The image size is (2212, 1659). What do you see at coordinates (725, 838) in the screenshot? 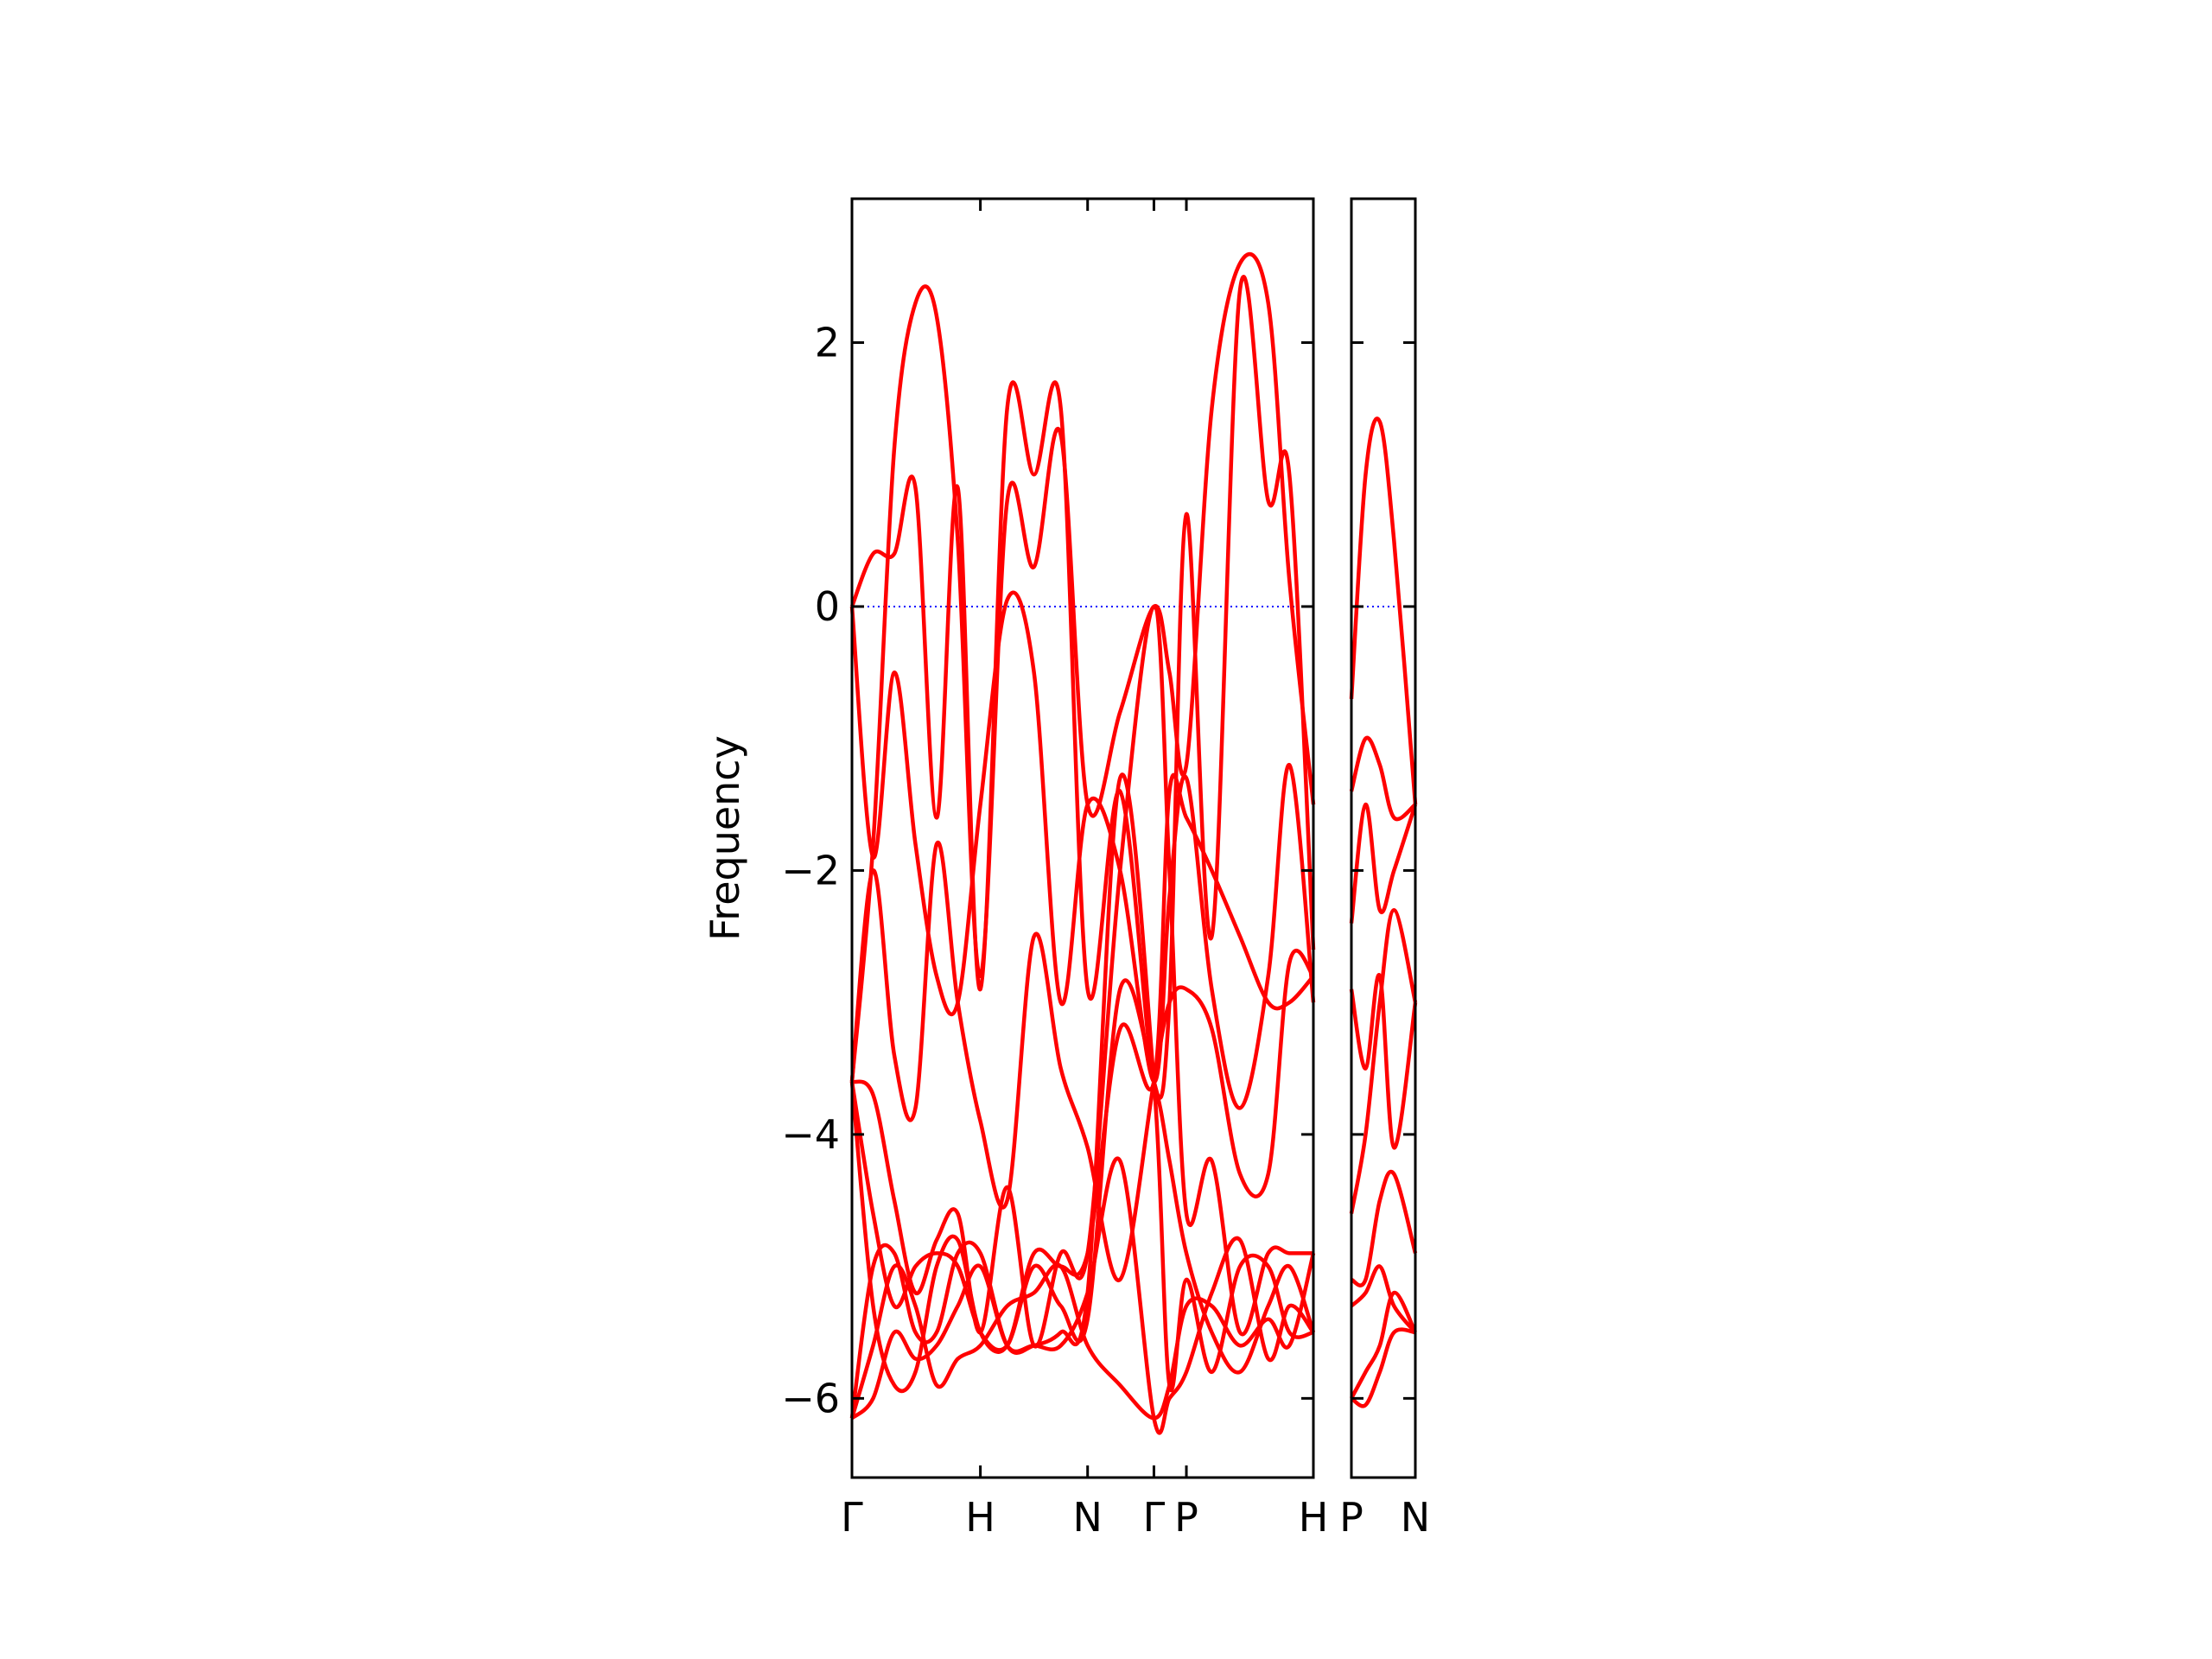
I see `y-axis-label: Frequency` at bounding box center [725, 838].